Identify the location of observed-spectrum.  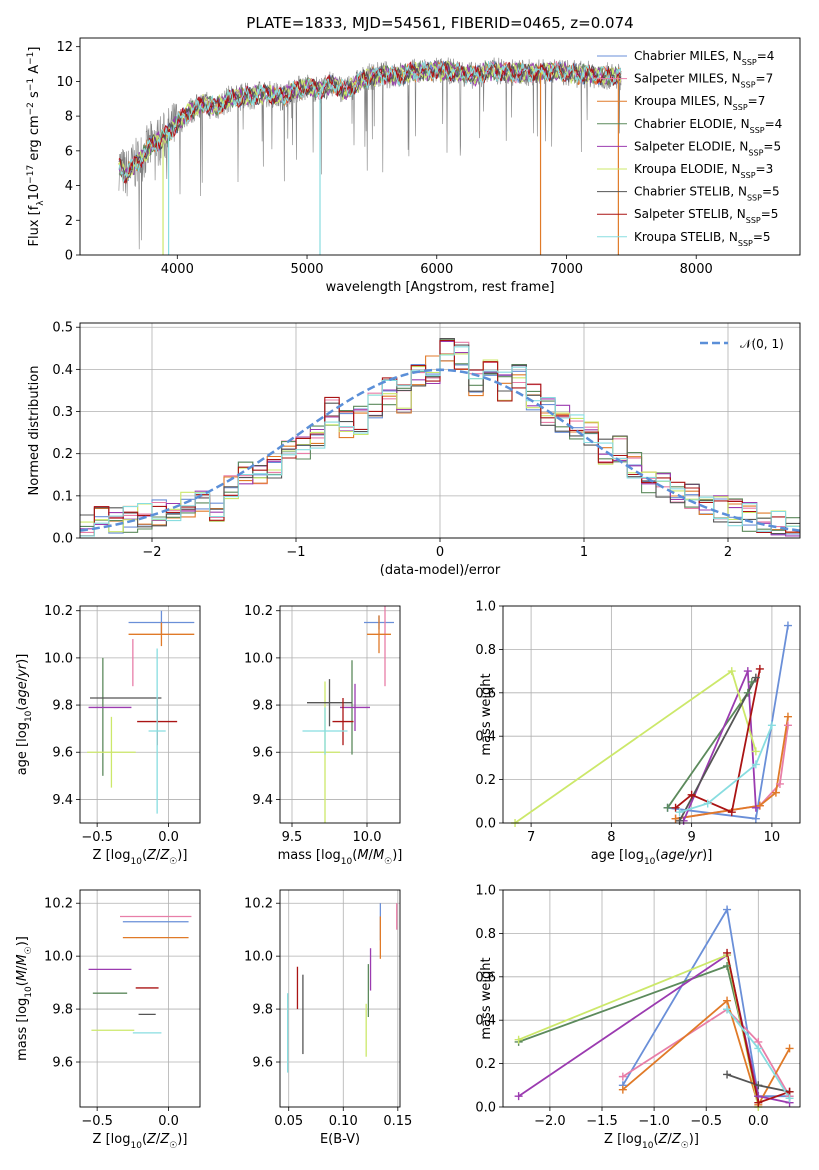
(370, 153).